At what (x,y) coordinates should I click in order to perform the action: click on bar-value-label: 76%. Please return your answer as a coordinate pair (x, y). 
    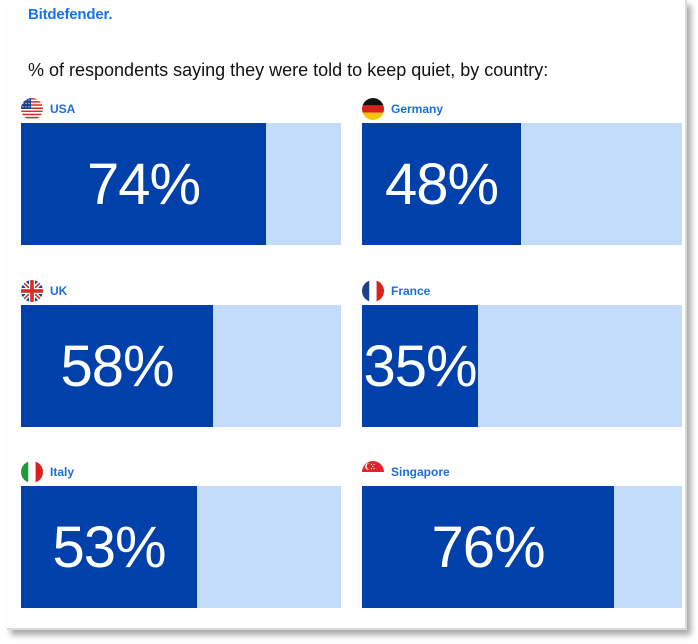
    Looking at the image, I should click on (488, 547).